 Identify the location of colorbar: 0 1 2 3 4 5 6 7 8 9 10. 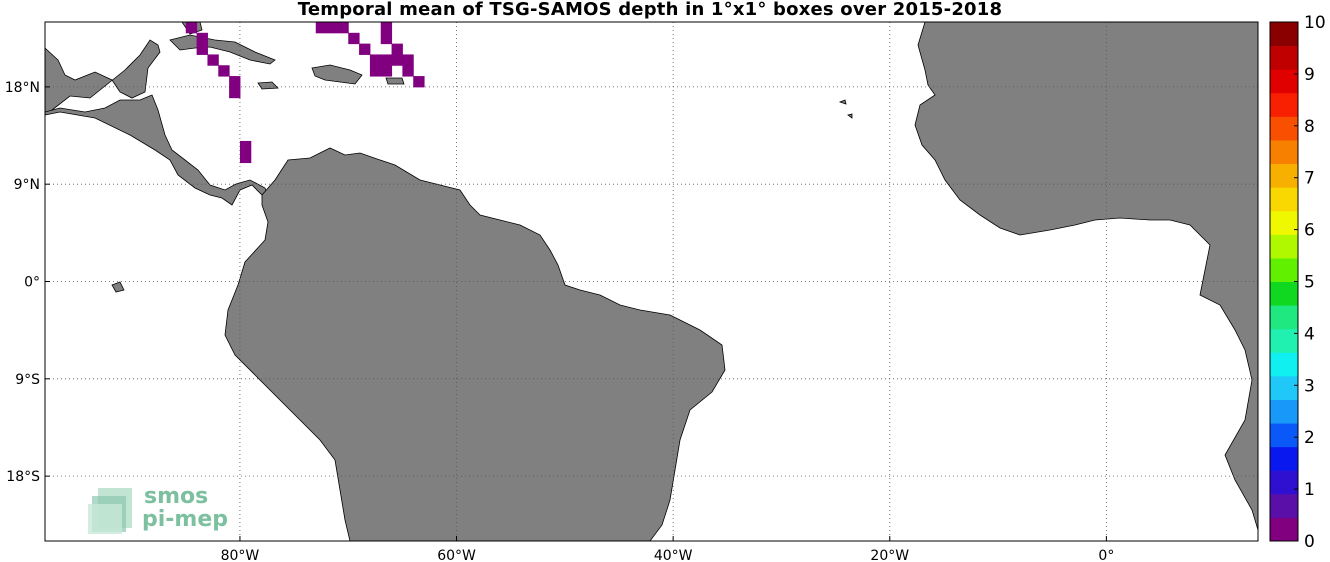
(1297, 282).